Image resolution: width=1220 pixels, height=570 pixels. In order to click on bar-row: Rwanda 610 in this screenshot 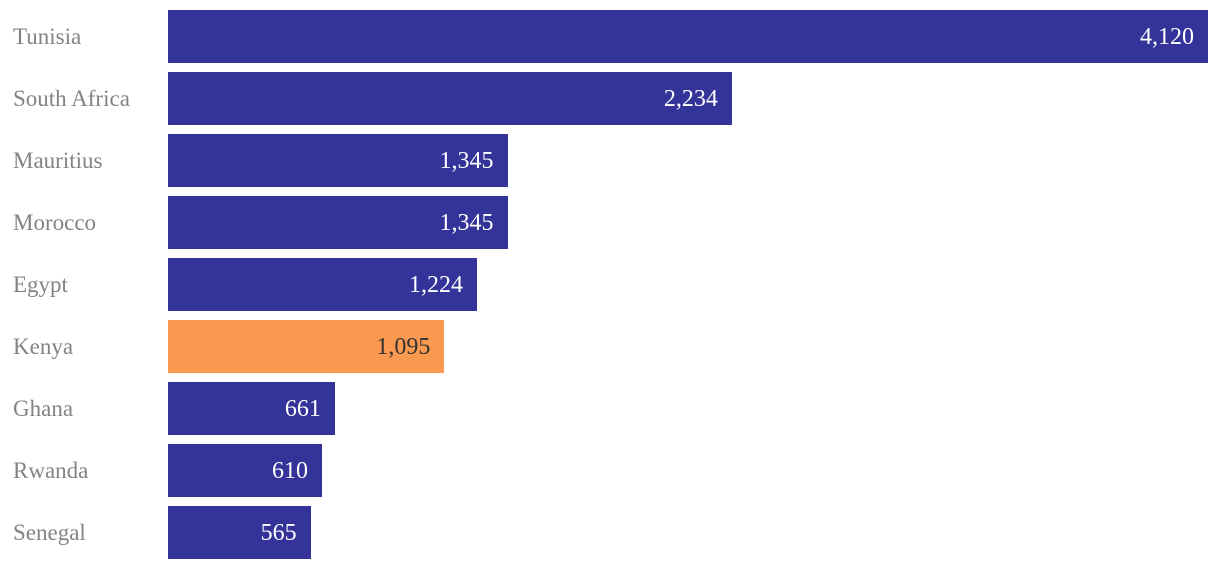, I will do `click(604, 470)`.